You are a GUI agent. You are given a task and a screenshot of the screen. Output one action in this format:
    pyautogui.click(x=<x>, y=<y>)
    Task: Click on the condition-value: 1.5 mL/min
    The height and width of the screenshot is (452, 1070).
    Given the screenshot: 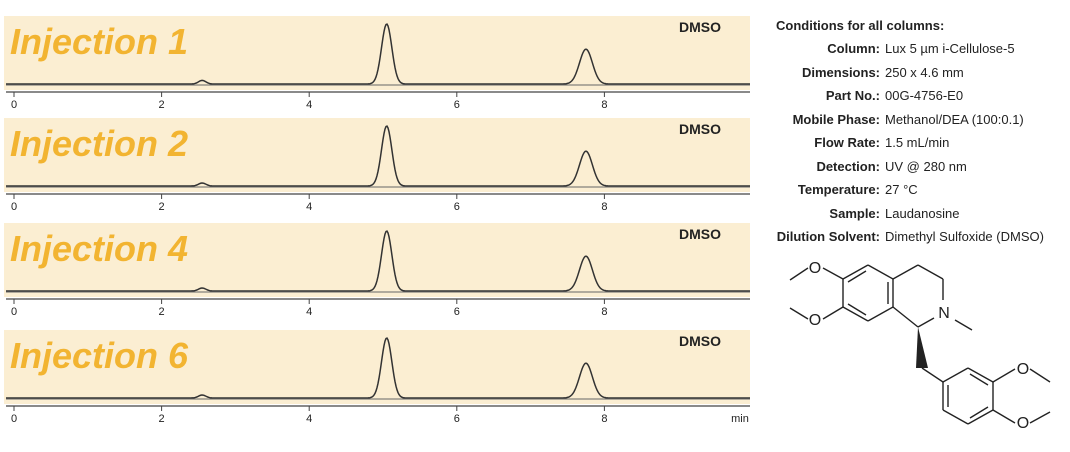 What is the action you would take?
    pyautogui.click(x=917, y=143)
    